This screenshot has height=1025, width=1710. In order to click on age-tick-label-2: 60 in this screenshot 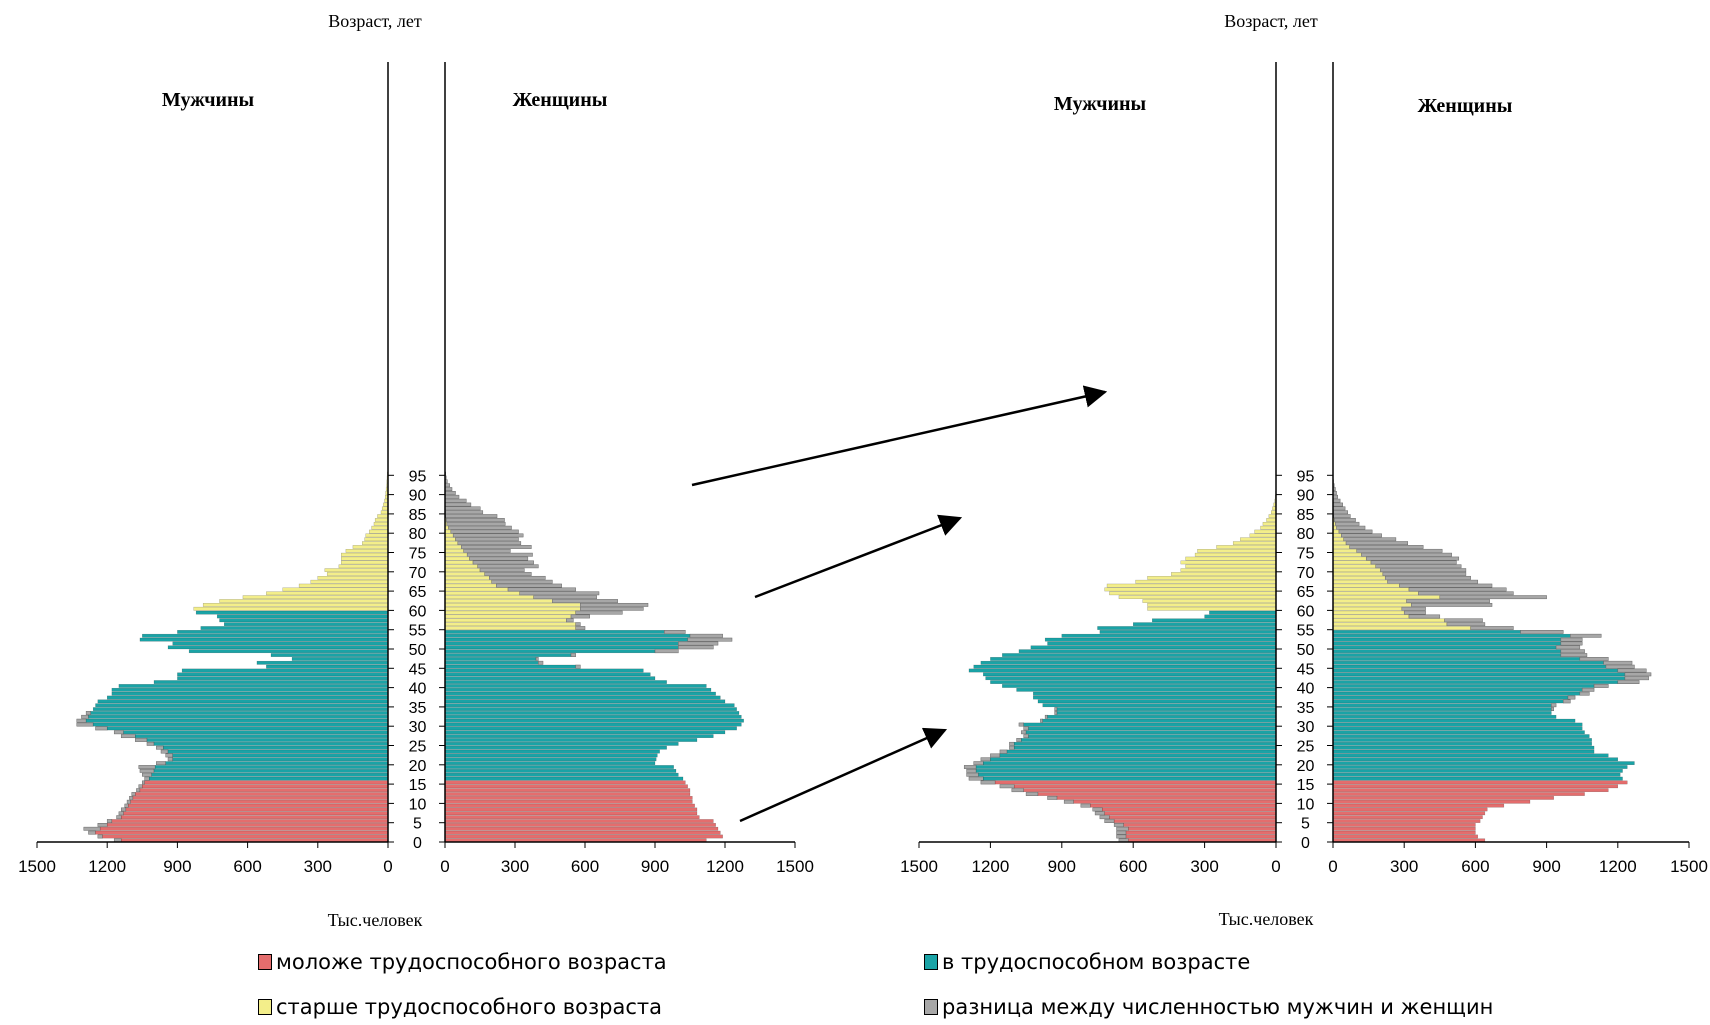, I will do `click(1306, 611)`.